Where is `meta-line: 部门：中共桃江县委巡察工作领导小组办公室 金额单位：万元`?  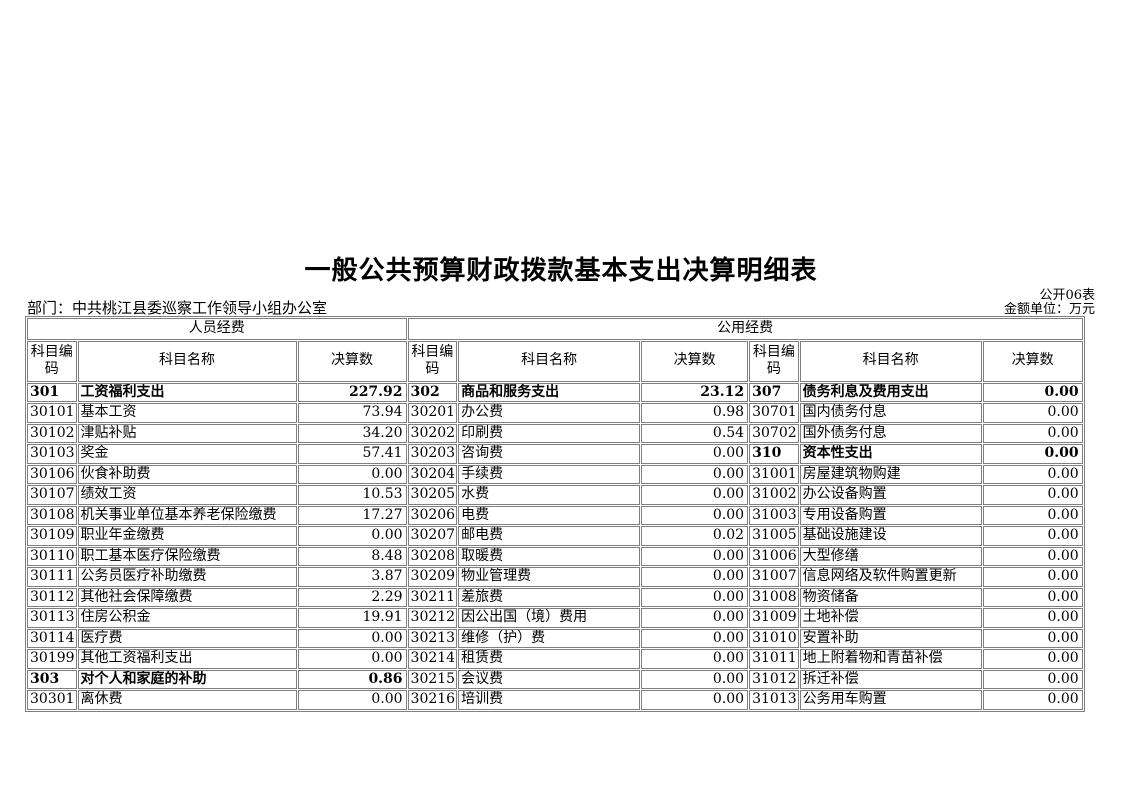
meta-line: 部门：中共桃江县委巡察工作领导小组办公室 金额单位：万元 is located at coordinates (561, 307).